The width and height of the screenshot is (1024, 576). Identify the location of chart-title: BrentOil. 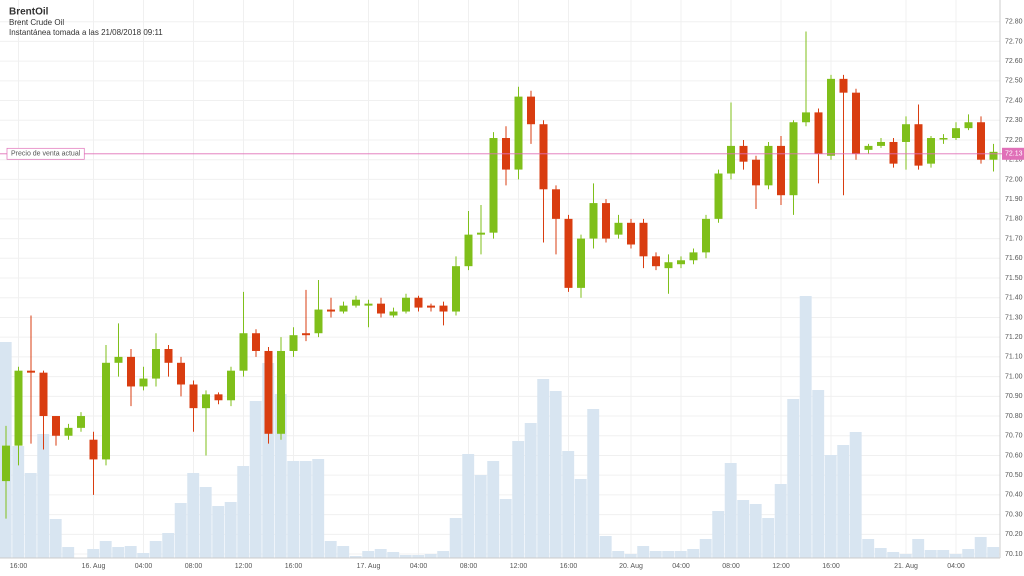
(29, 12).